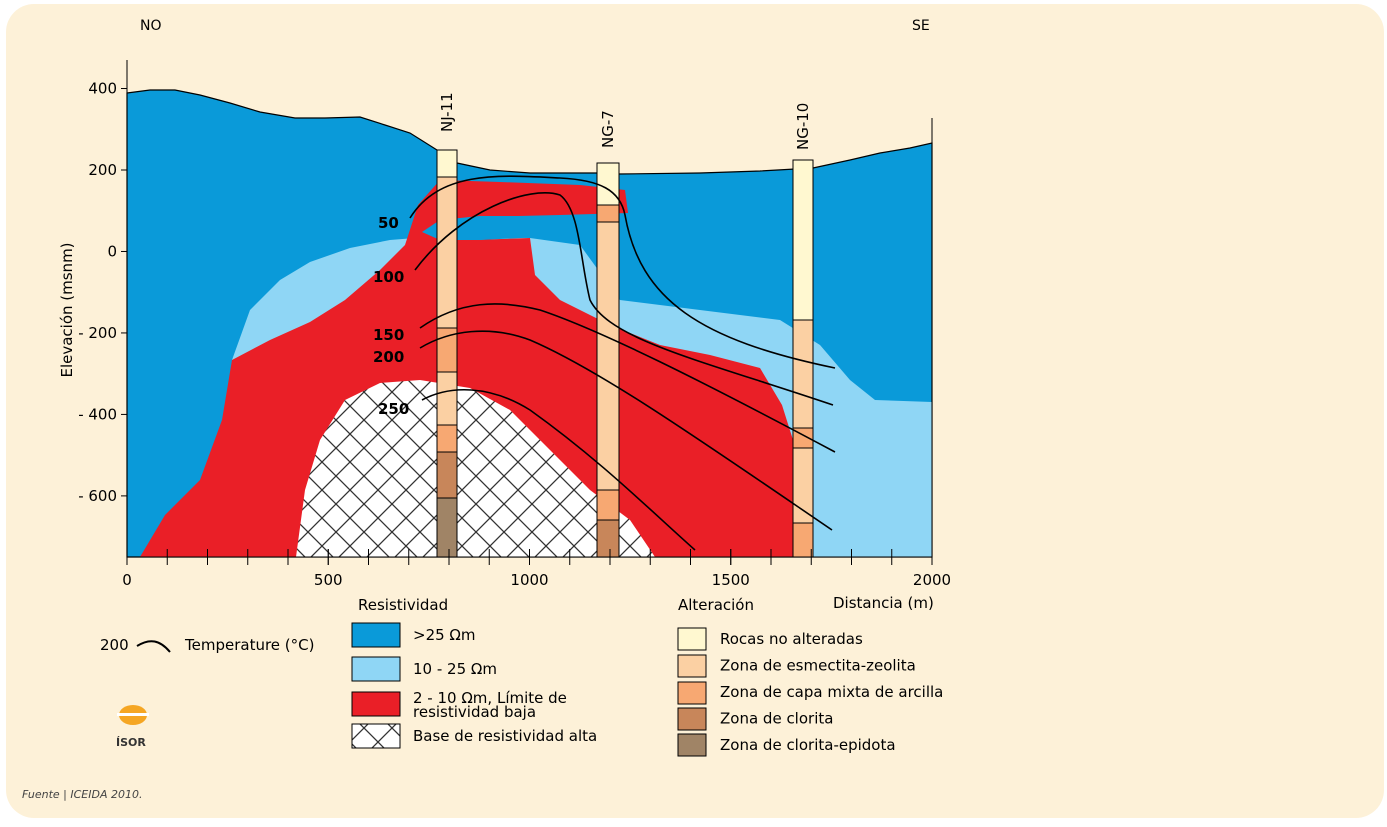 The image size is (1387, 827). I want to click on alteration-title: Alteración, so click(716, 605).